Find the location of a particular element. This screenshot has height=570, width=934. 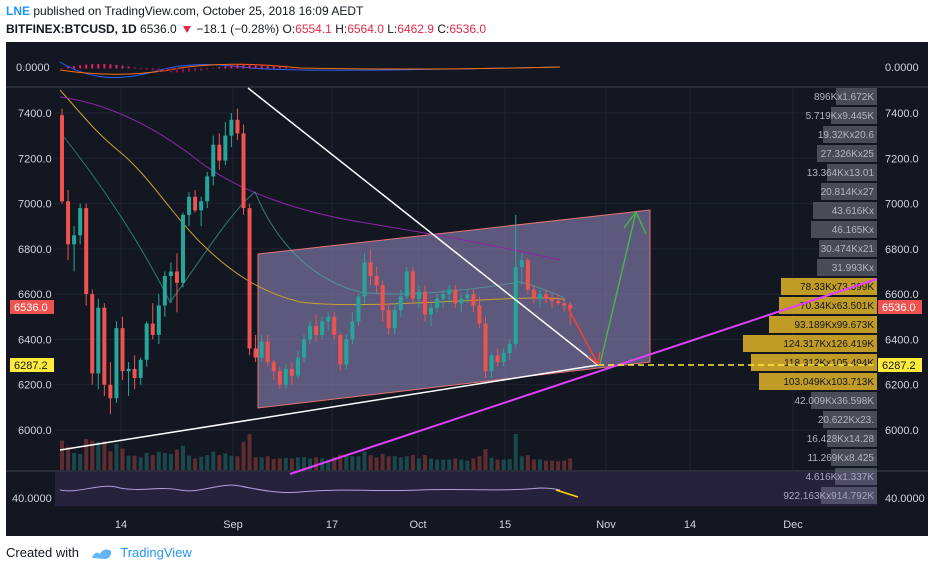

down-projection-arrow is located at coordinates (583, 336).